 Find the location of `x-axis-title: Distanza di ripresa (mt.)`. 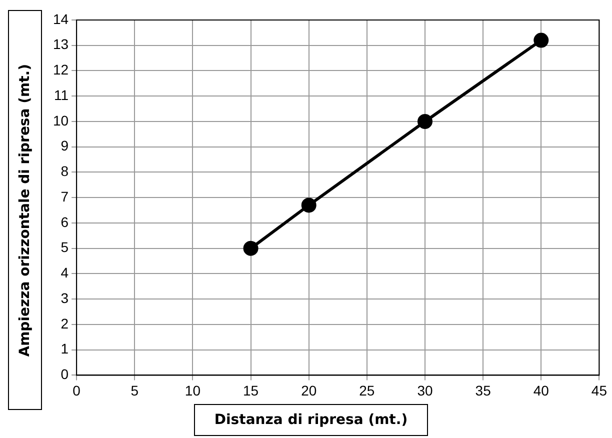

x-axis-title: Distanza di ripresa (mt.) is located at coordinates (311, 420).